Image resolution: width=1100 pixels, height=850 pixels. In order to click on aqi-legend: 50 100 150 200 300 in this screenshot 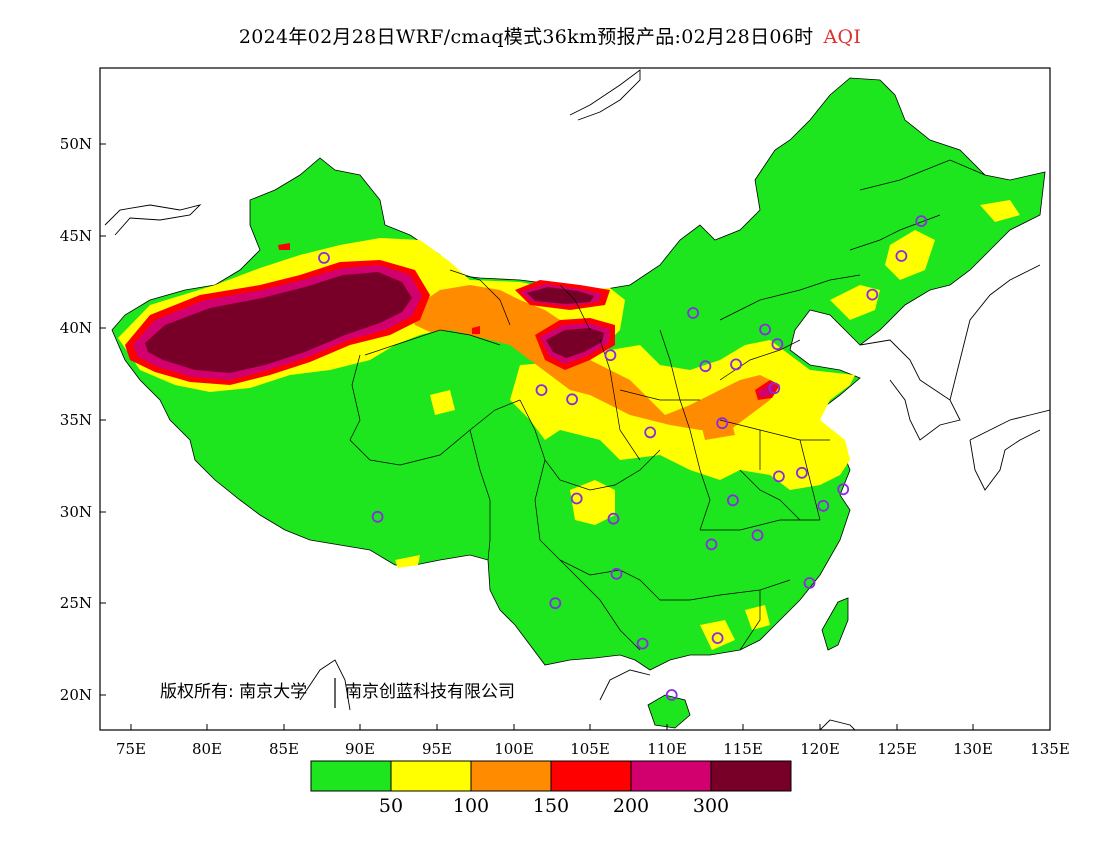, I will do `click(551, 788)`.